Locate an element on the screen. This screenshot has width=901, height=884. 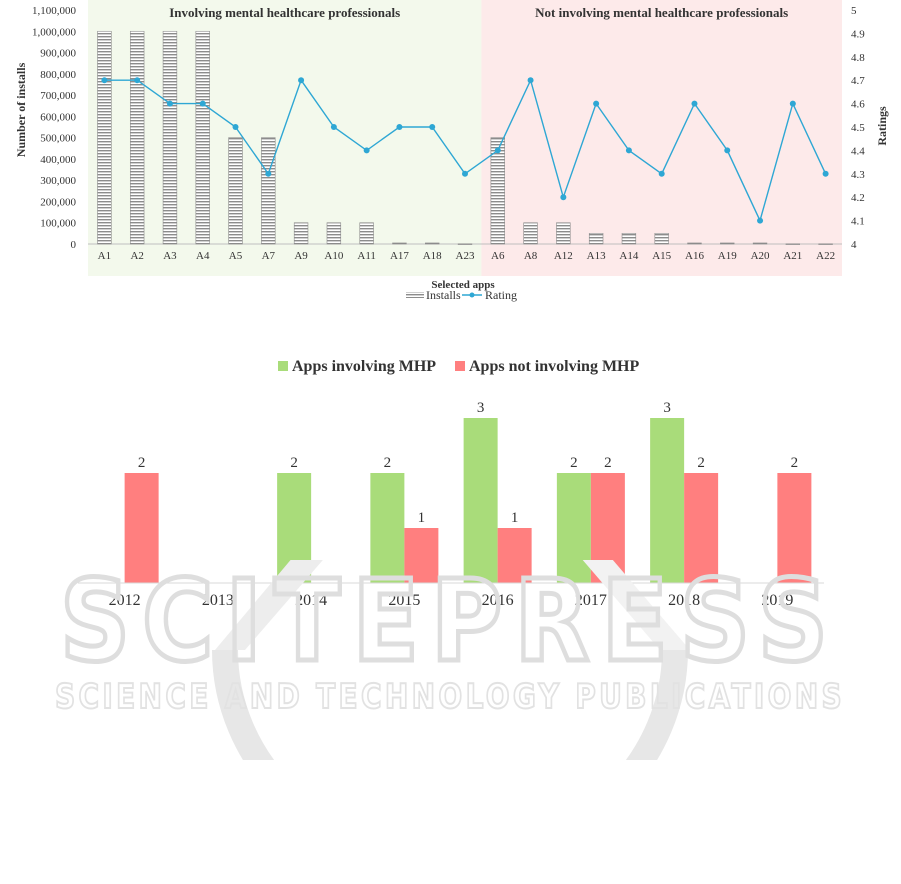
x-tick-label: A1 is located at coordinates (104, 256).